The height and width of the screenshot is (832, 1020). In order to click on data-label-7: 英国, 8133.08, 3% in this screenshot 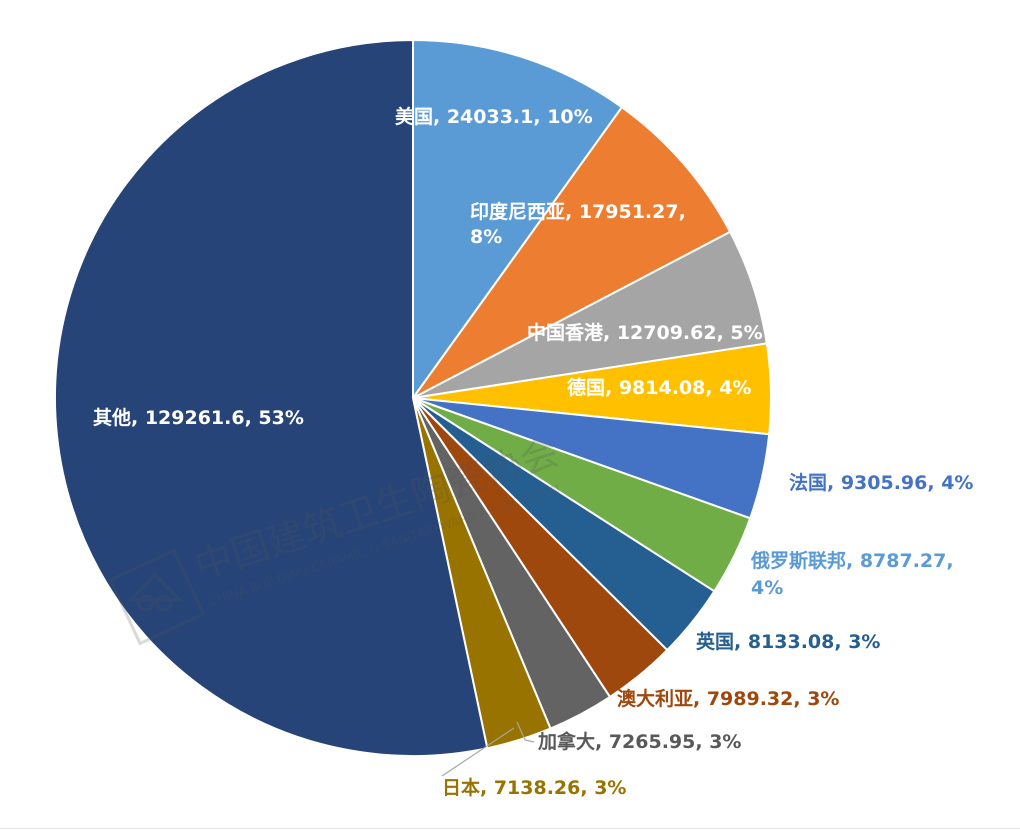, I will do `click(788, 641)`.